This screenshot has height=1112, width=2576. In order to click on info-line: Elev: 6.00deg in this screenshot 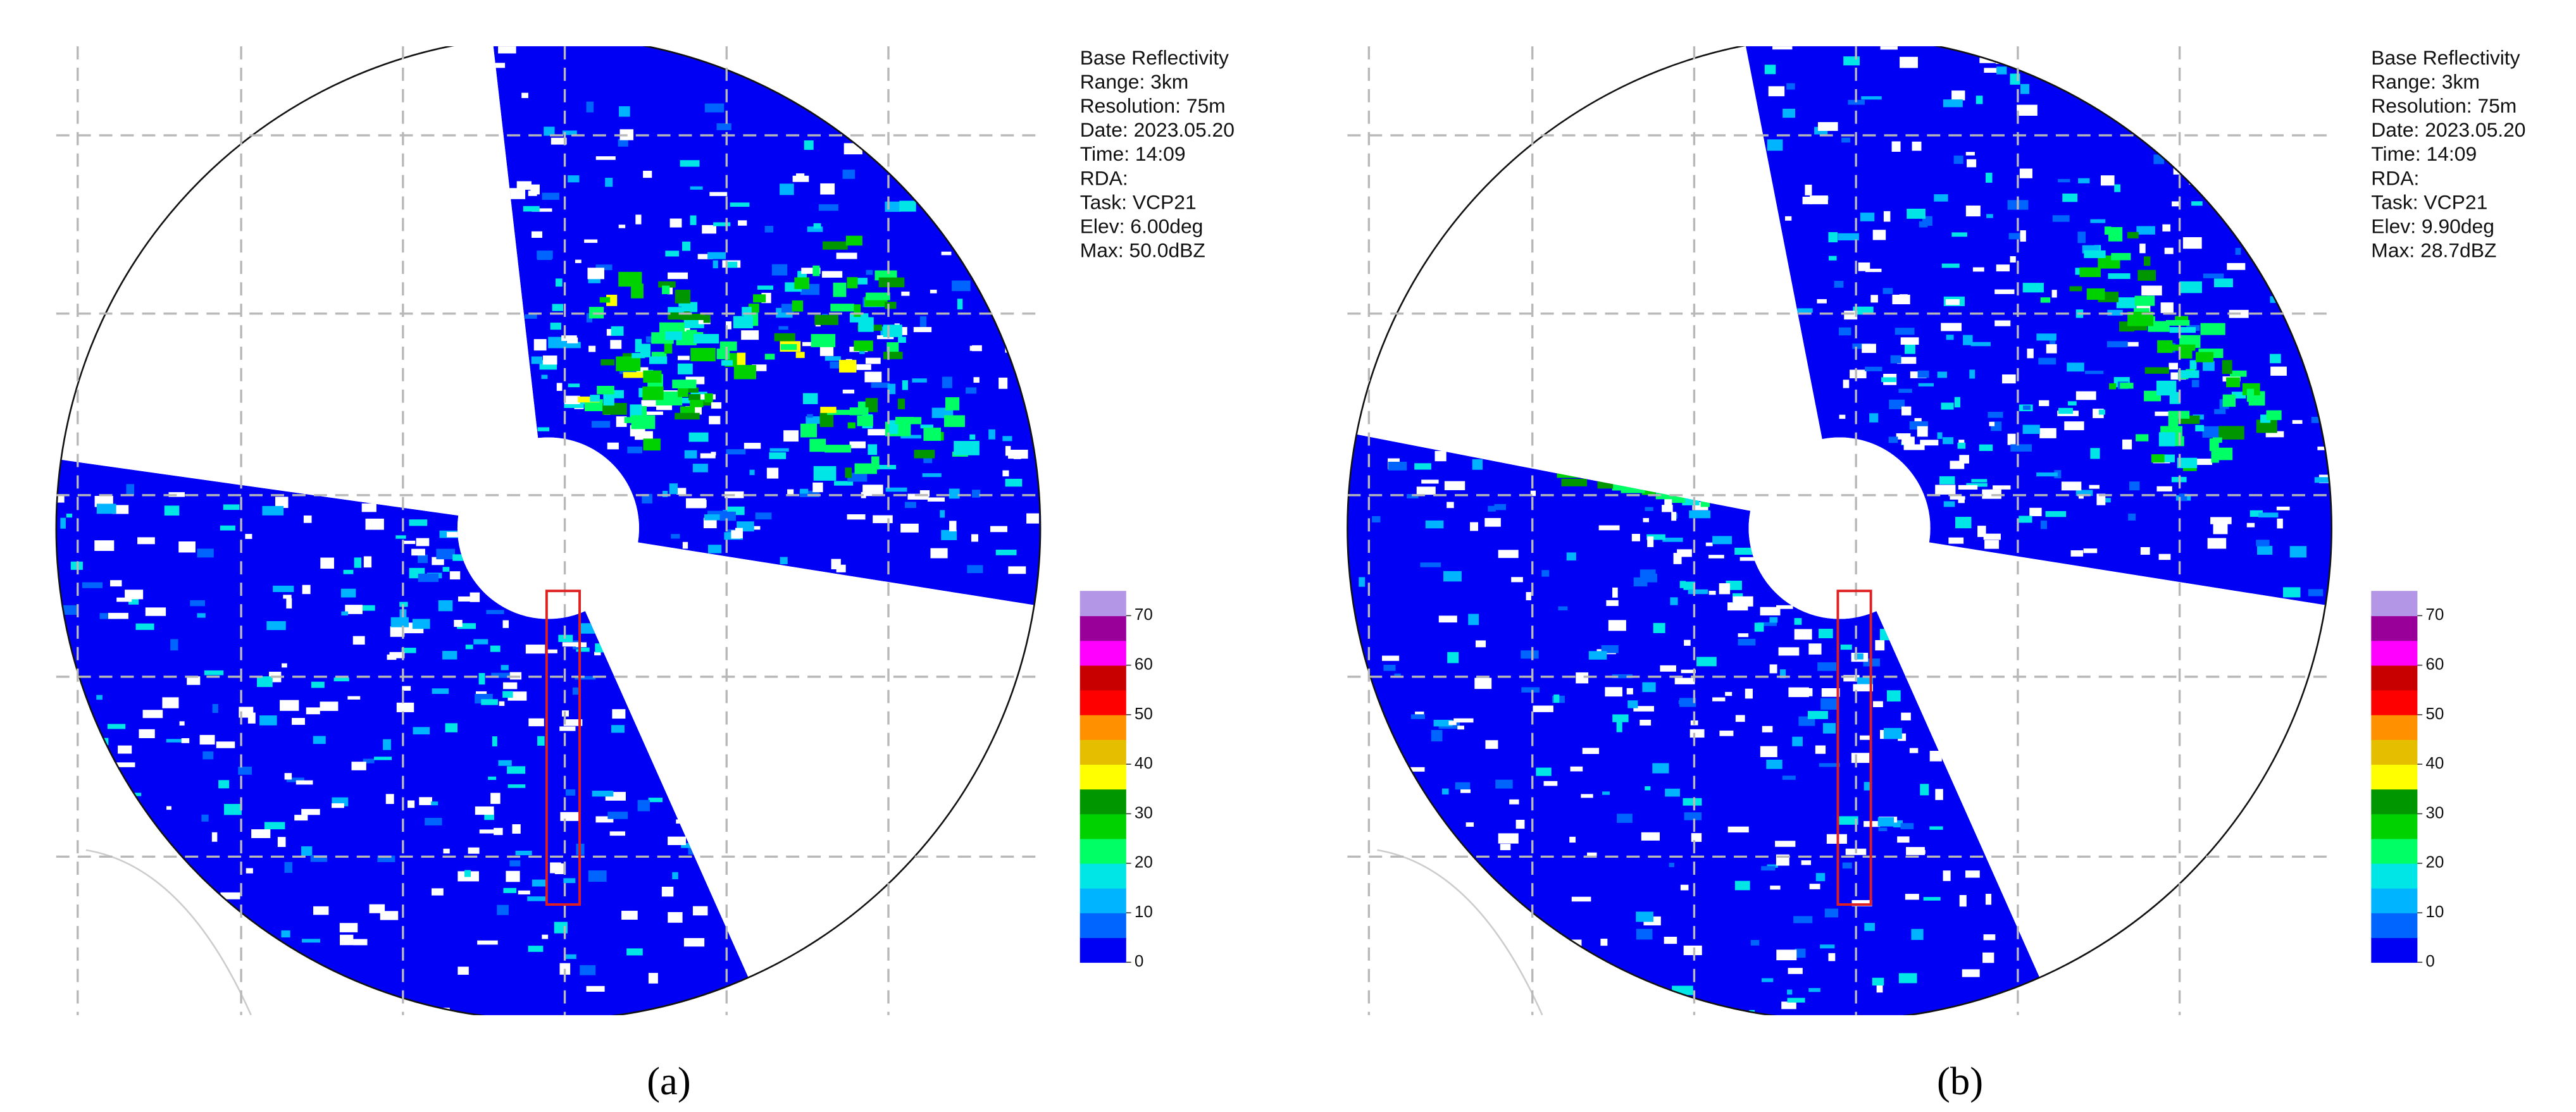, I will do `click(1142, 225)`.